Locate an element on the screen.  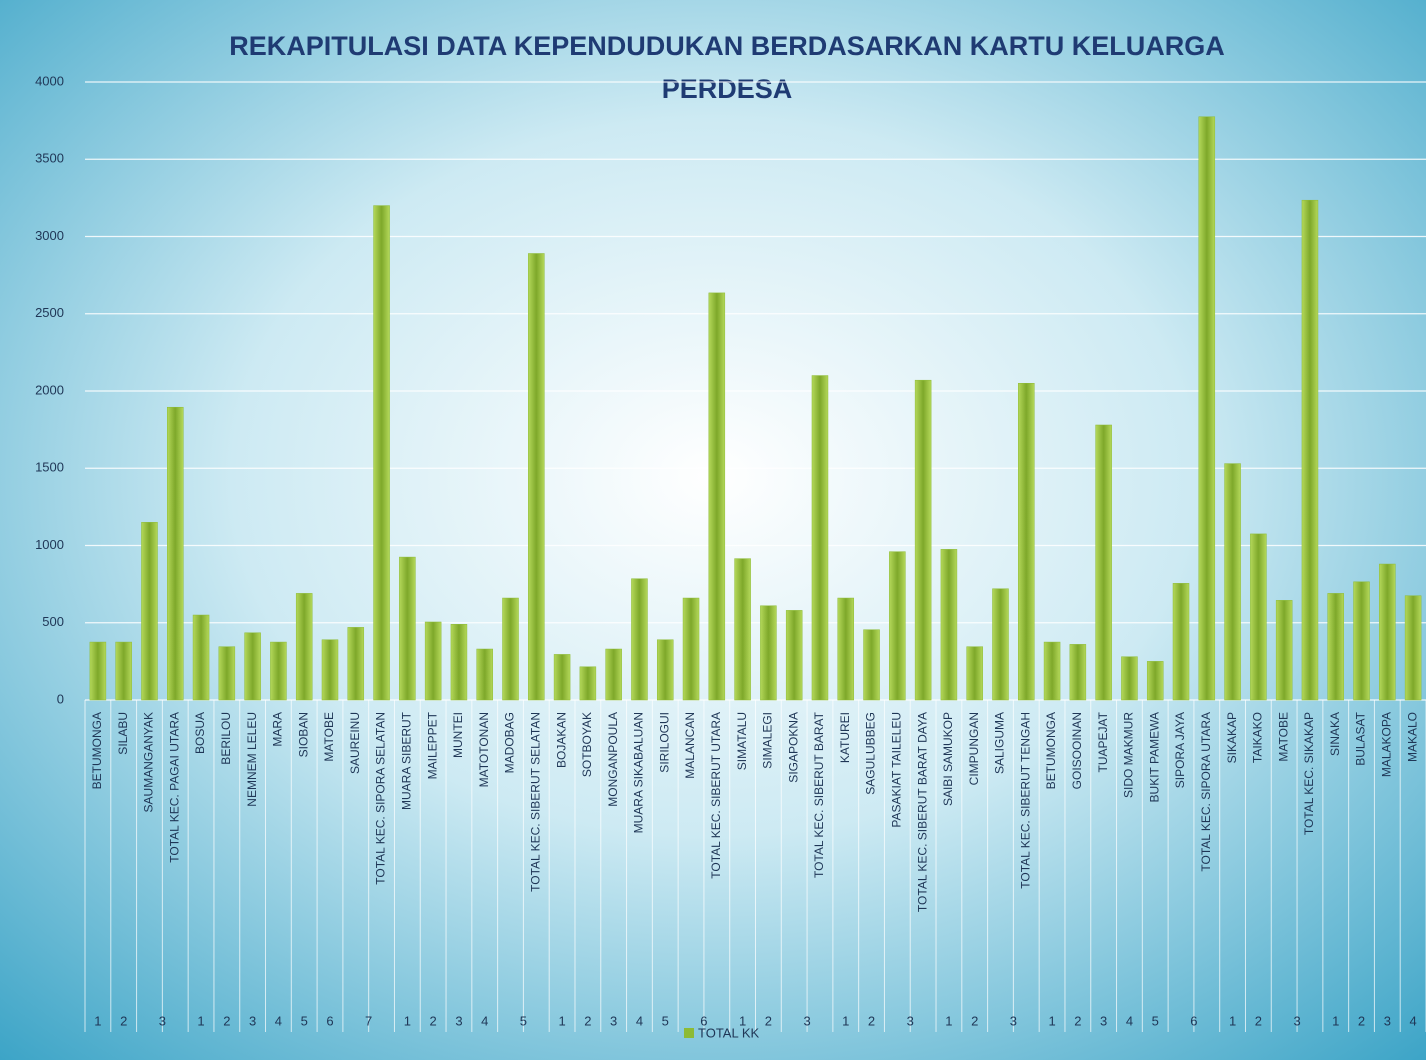
y-tick-label: 1500 is located at coordinates (49, 467).